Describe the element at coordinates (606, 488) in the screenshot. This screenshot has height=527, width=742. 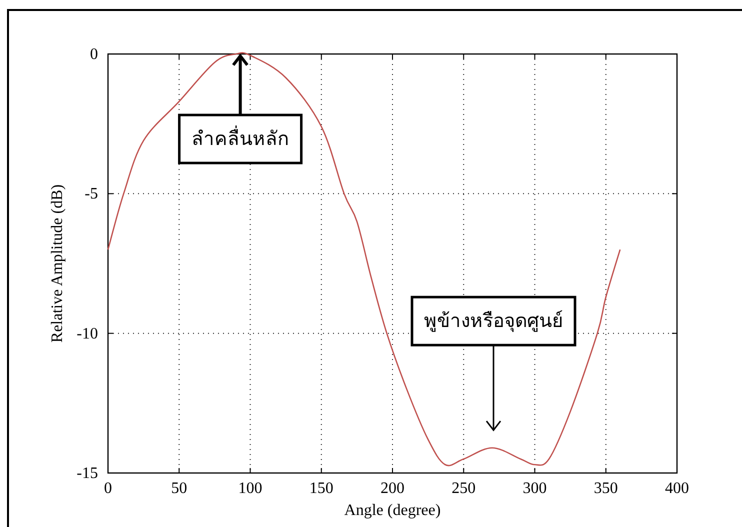
I see `x-tick-label: 350` at that location.